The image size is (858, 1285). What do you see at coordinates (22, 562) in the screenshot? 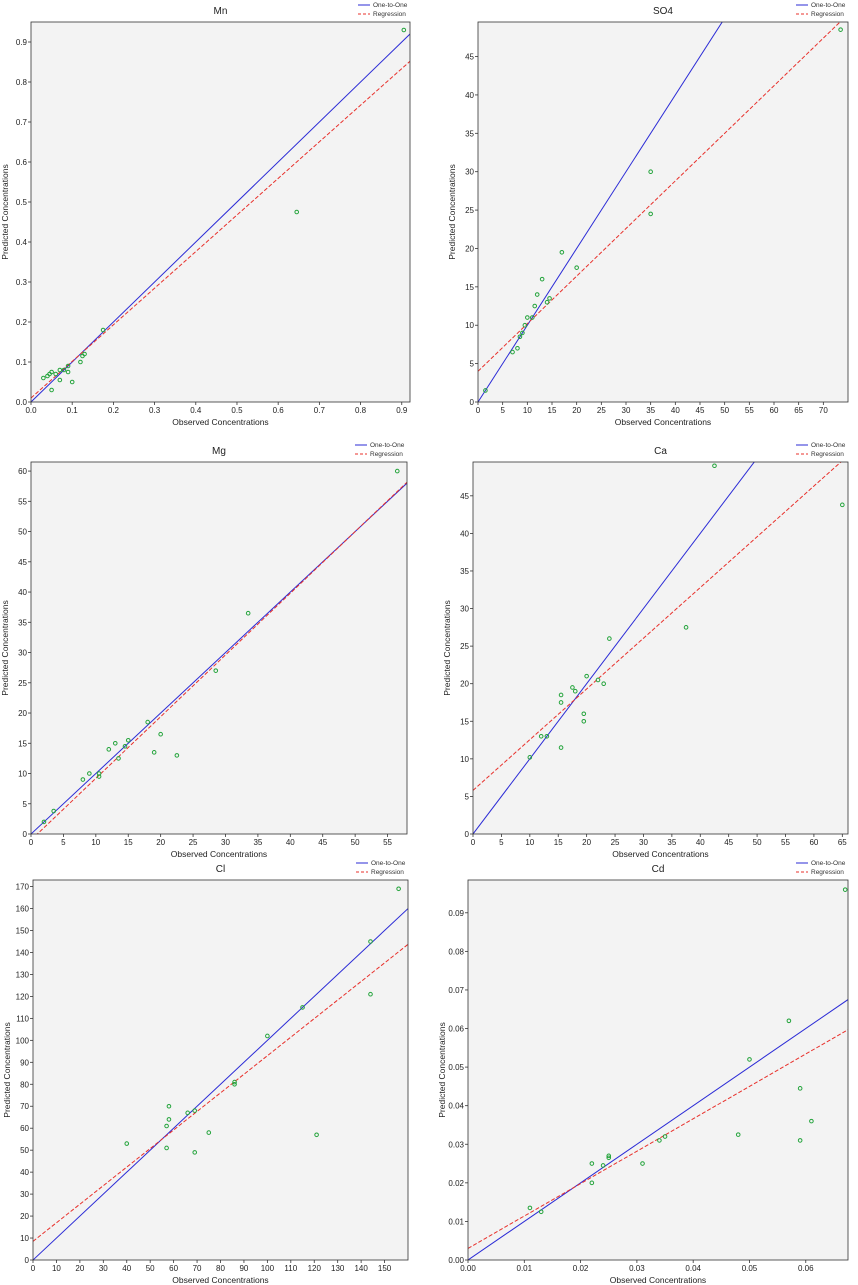
I see `y-tick-label: 45` at bounding box center [22, 562].